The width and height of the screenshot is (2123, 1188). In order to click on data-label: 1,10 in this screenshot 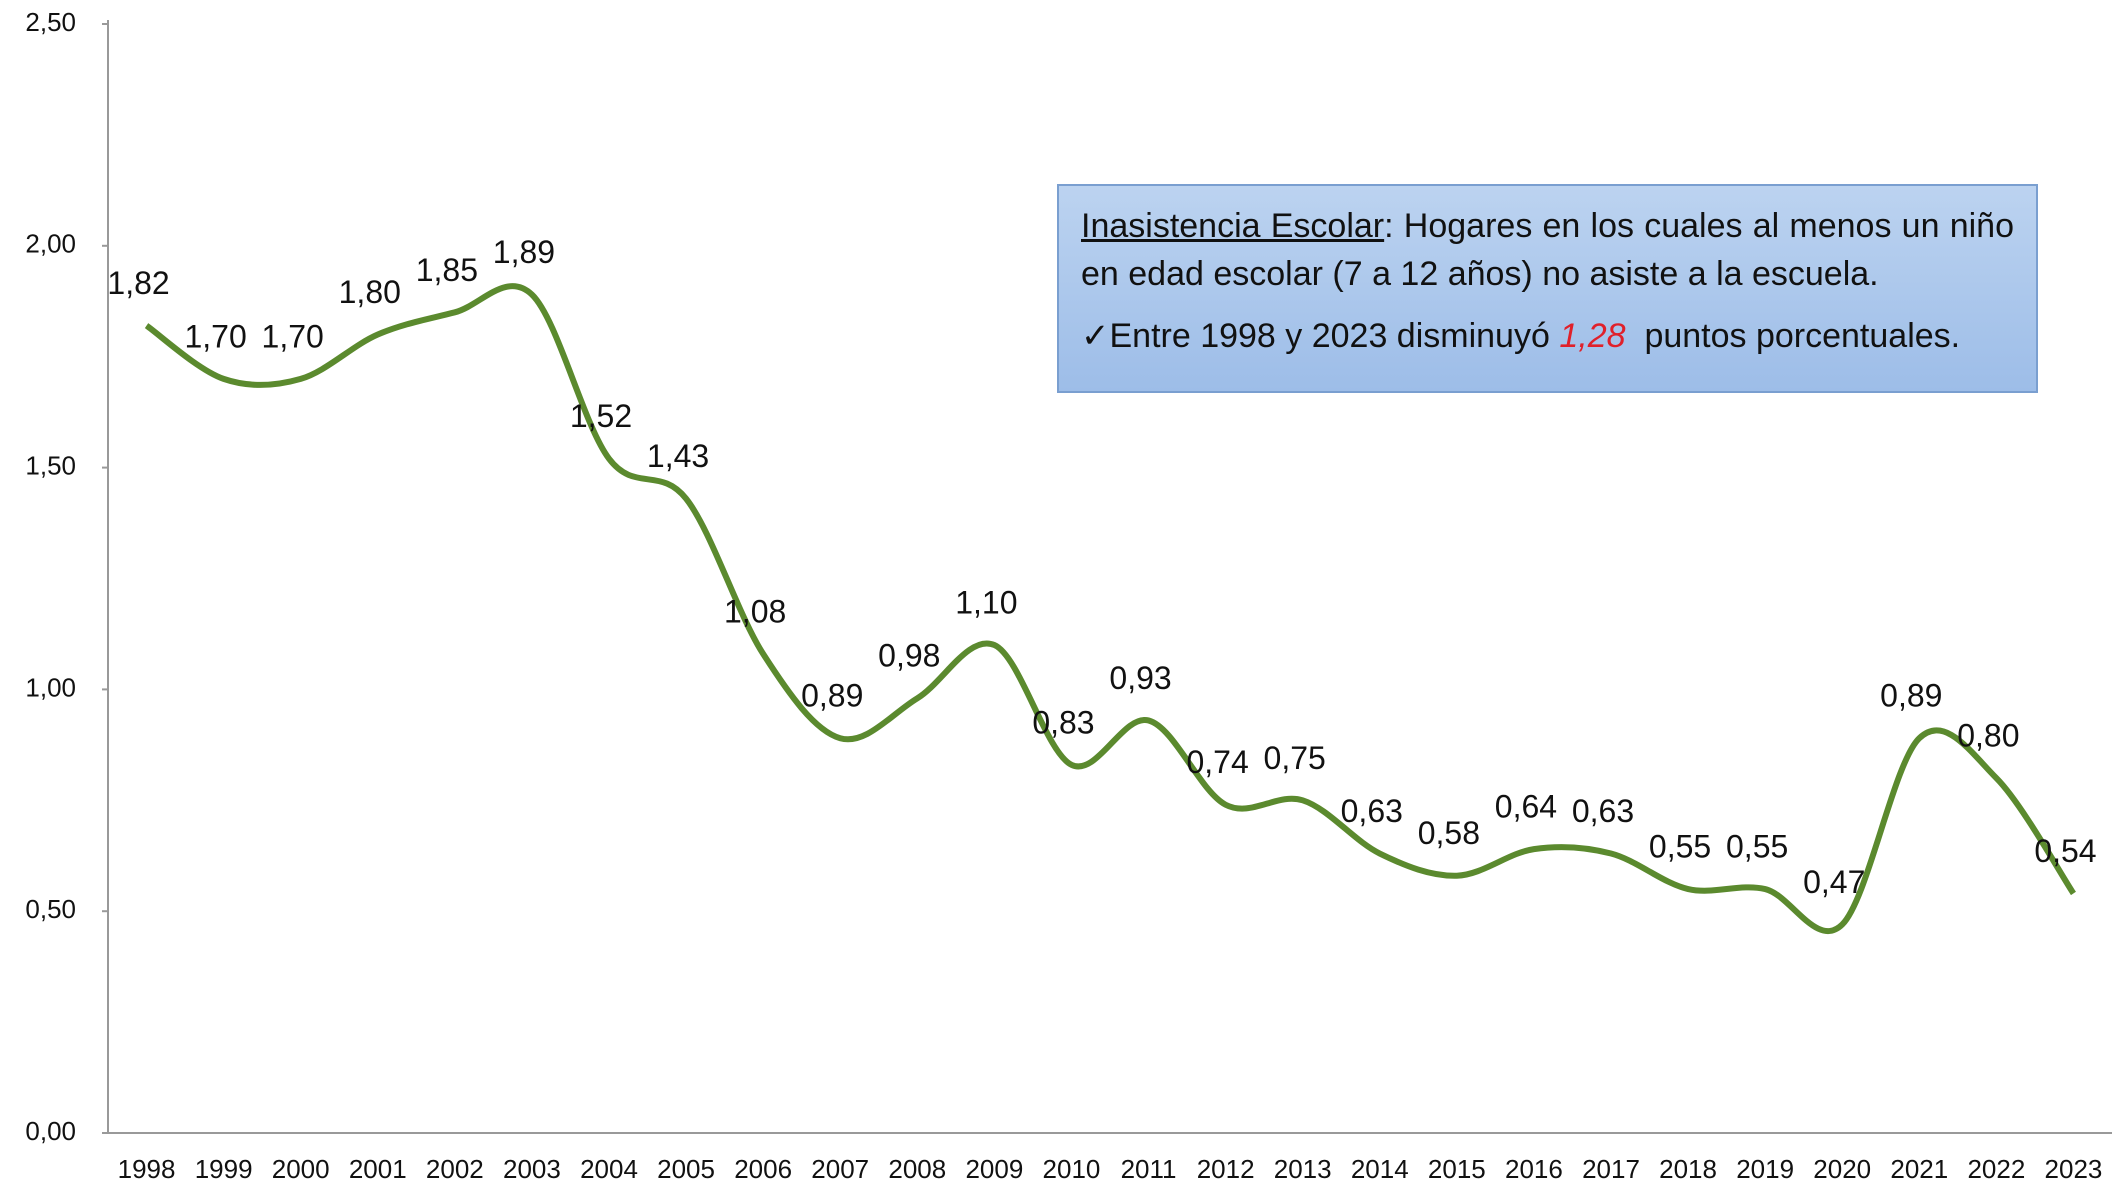, I will do `click(986, 602)`.